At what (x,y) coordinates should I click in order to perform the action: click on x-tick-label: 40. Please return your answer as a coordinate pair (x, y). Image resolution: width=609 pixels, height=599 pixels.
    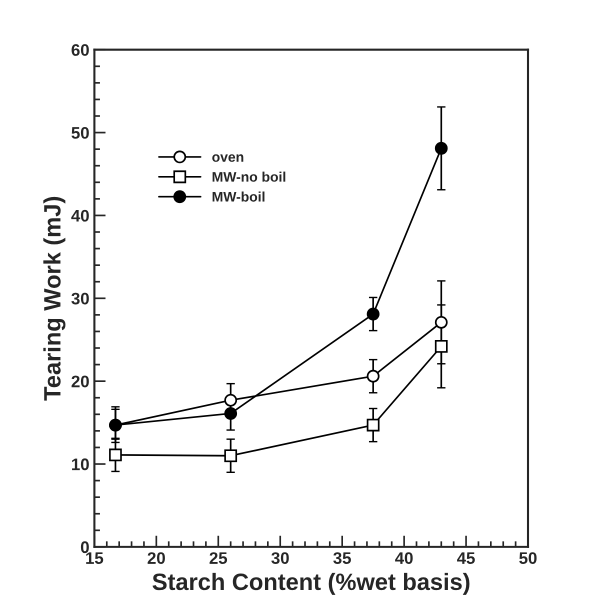
    Looking at the image, I should click on (404, 558).